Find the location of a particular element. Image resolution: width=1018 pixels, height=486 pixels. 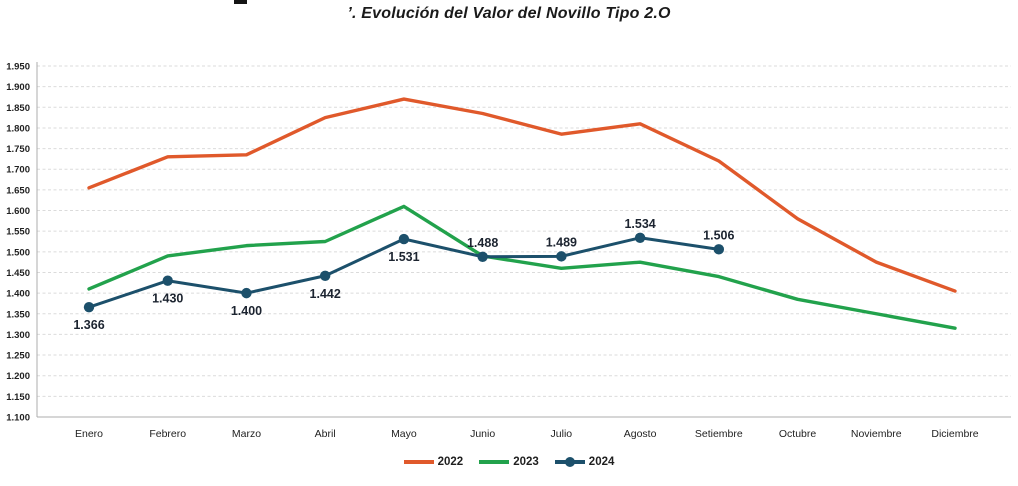

y-axis-tick-label: 1.550 is located at coordinates (18, 232).